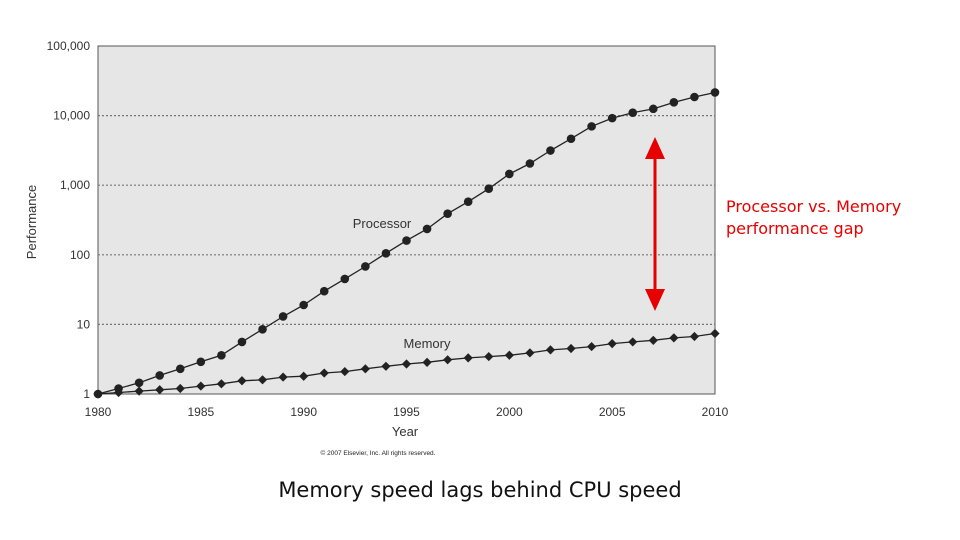 This screenshot has width=960, height=540. Describe the element at coordinates (427, 343) in the screenshot. I see `memory-series-label: Memory` at that location.